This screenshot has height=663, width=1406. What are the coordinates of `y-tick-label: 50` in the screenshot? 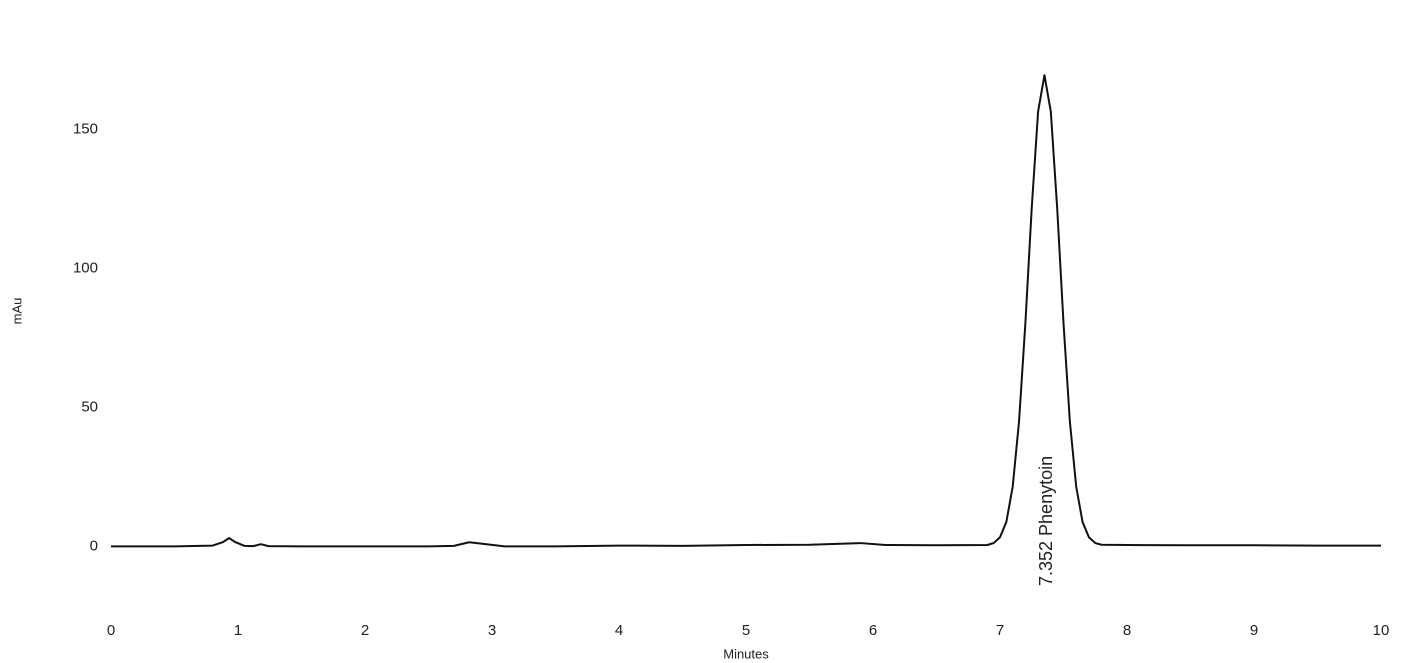 It's located at (89, 406).